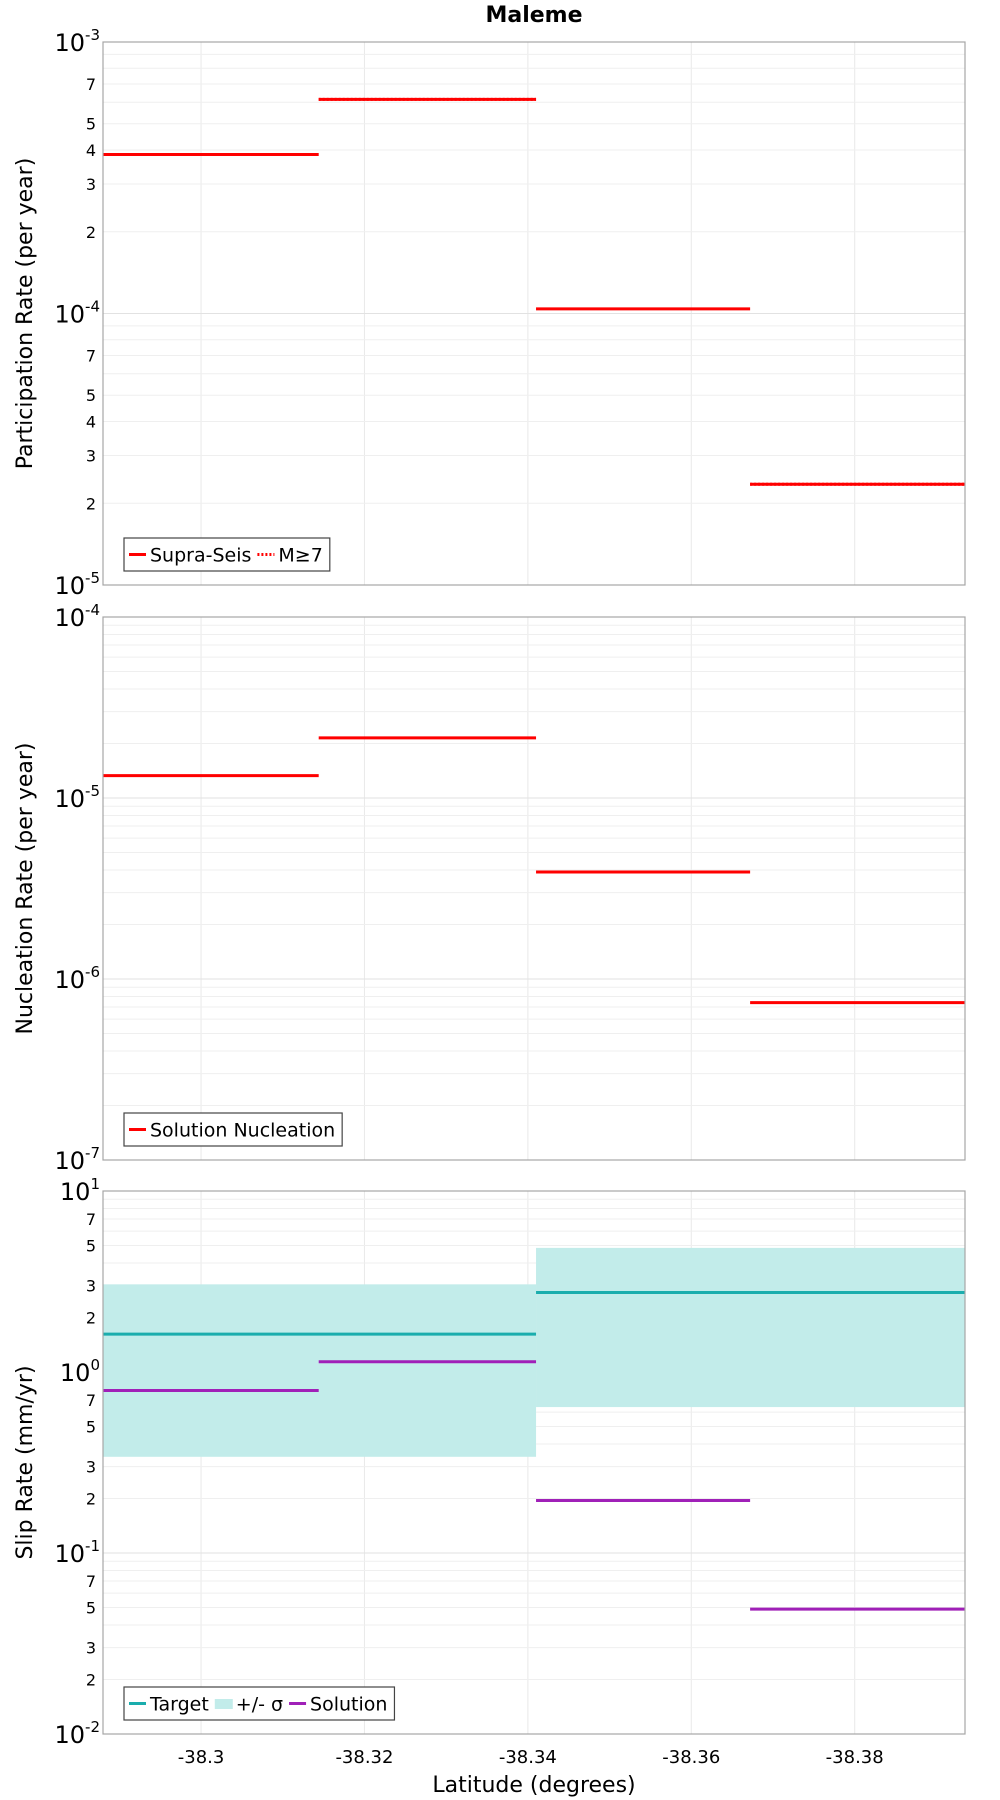 The image size is (1000, 1800). Describe the element at coordinates (534, 1313) in the screenshot. I see `series-target` at that location.